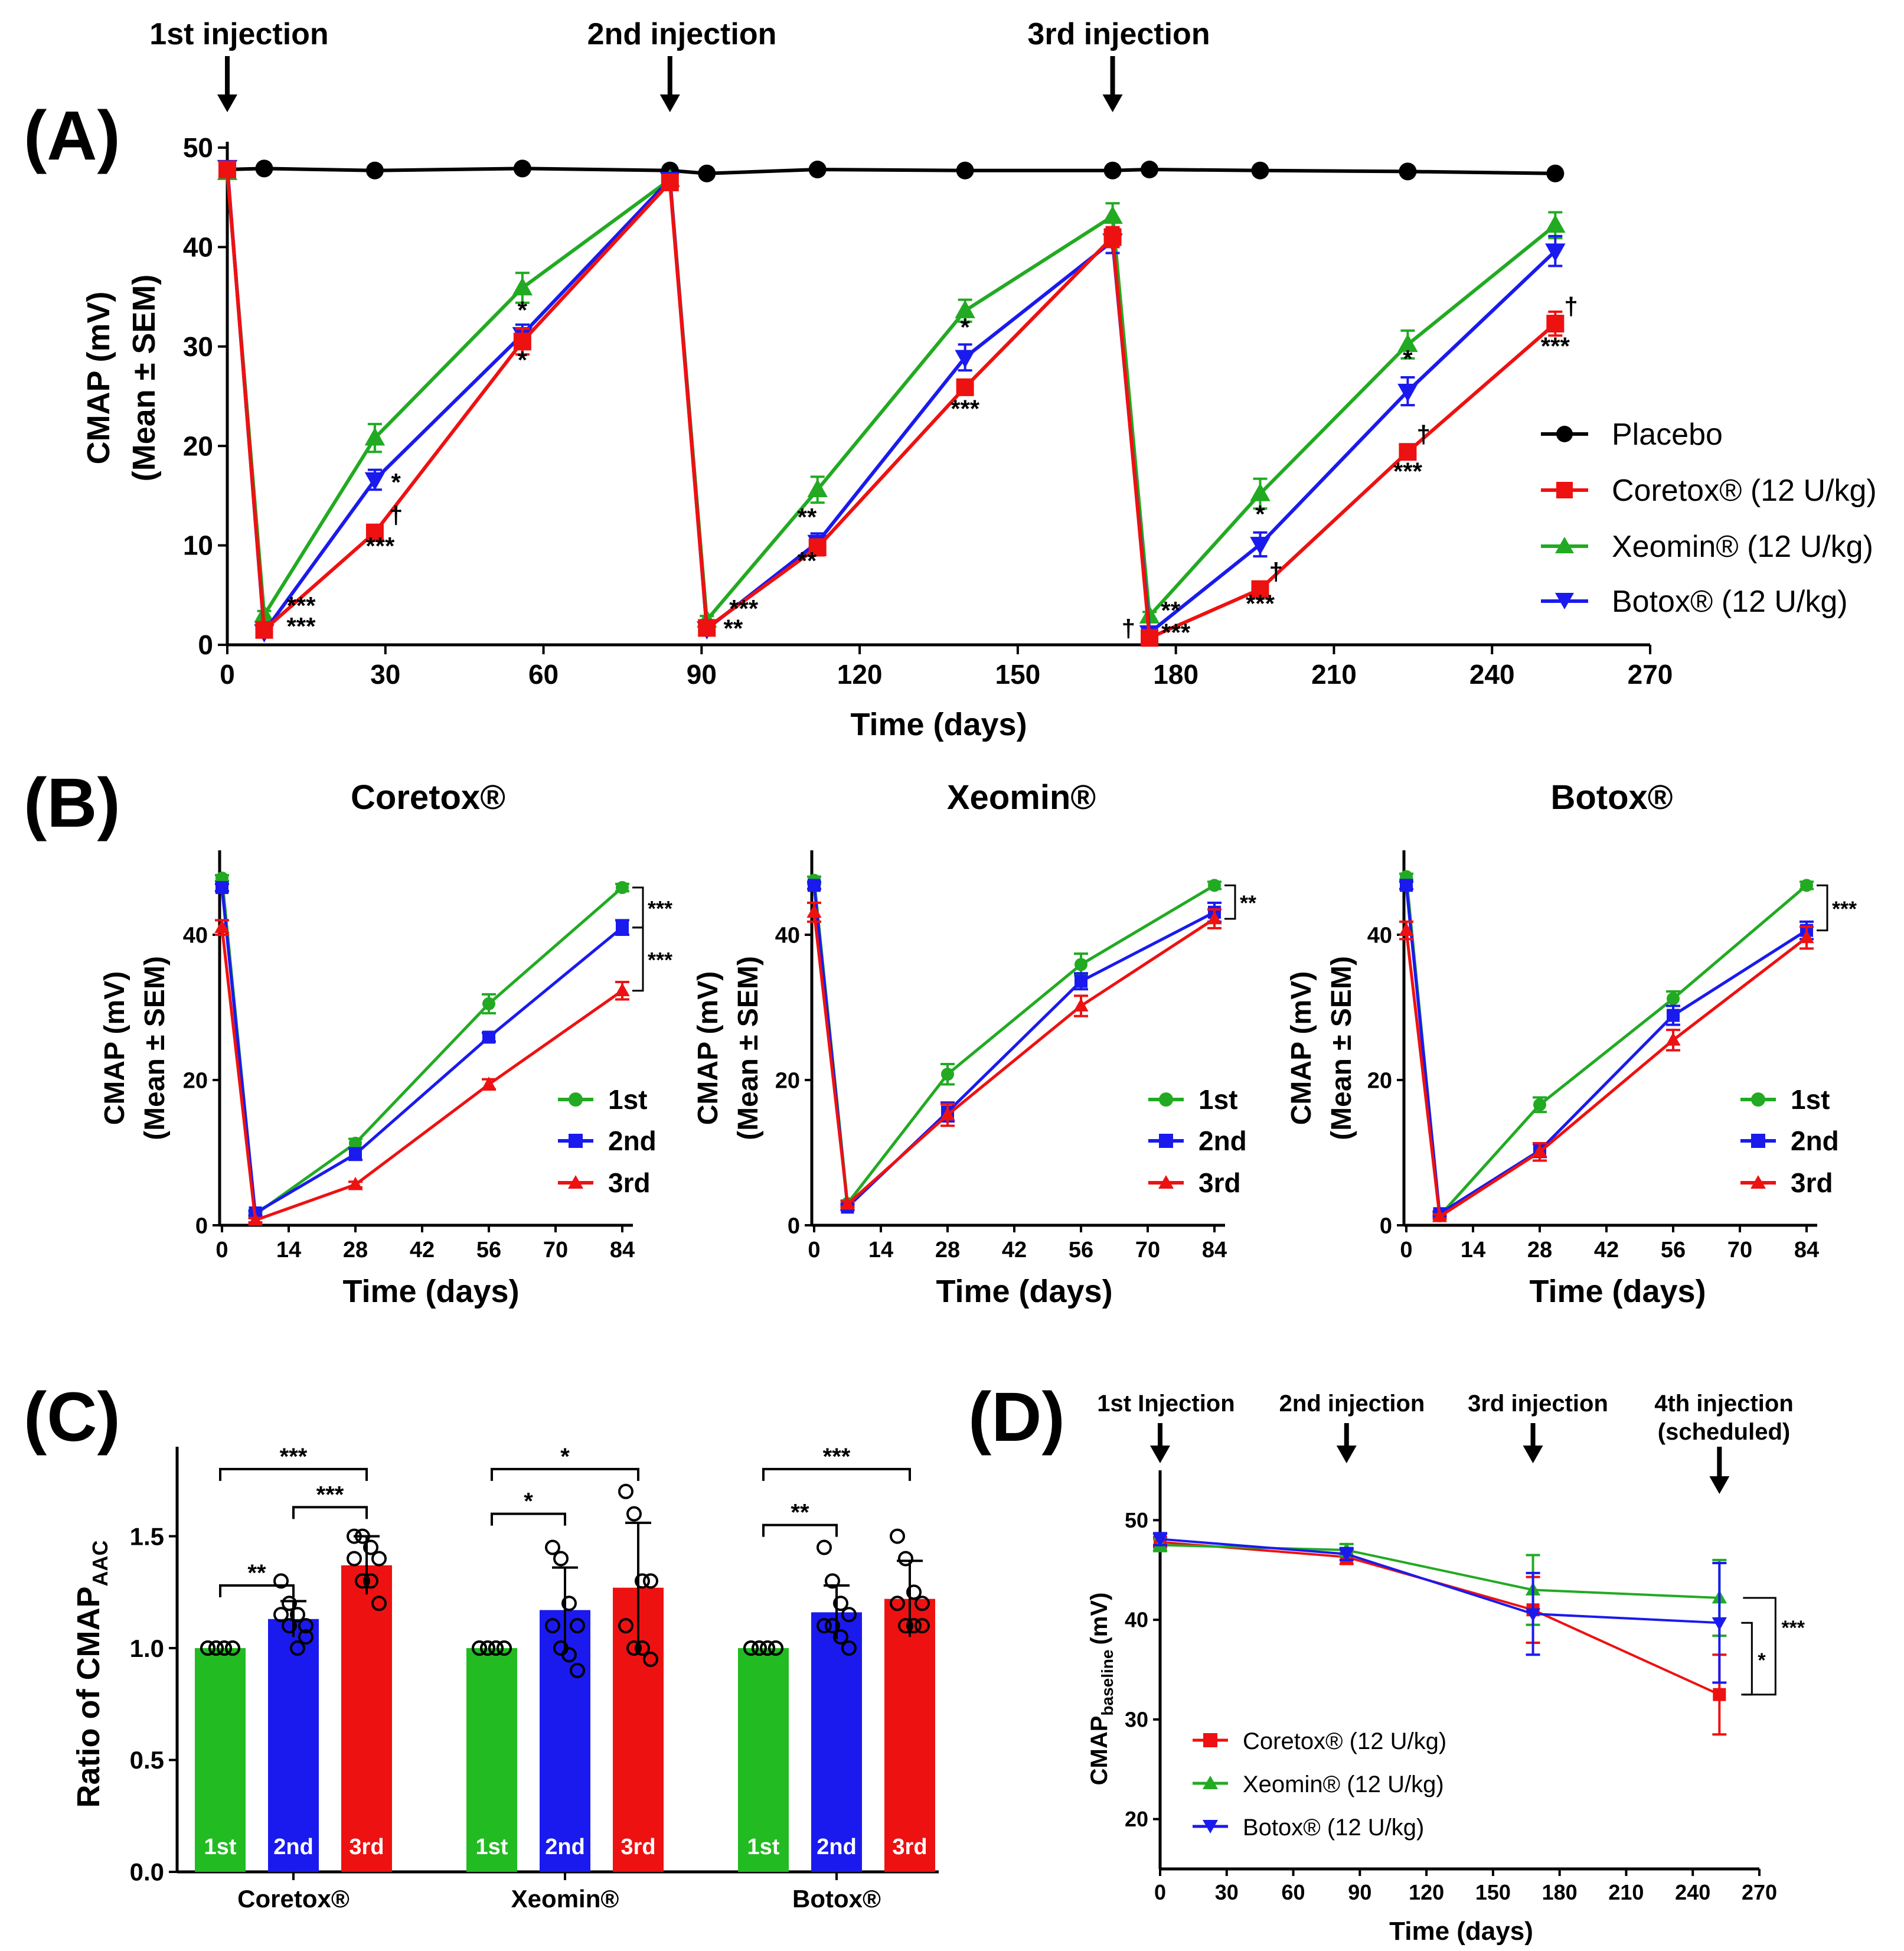  I want to click on panel-c-y-tick-label: 0.0, so click(147, 1872).